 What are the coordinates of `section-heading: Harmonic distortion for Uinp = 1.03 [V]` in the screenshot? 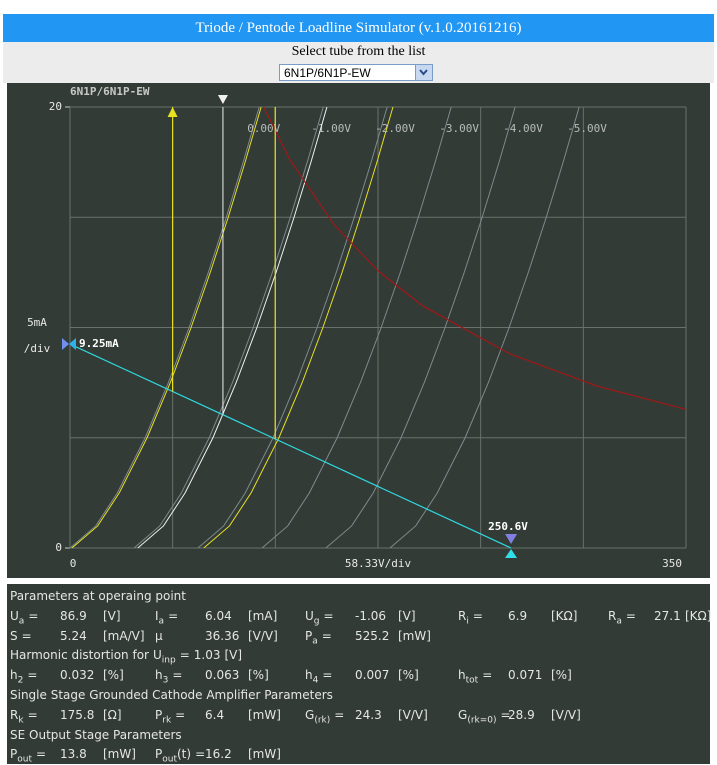 It's located at (126, 656).